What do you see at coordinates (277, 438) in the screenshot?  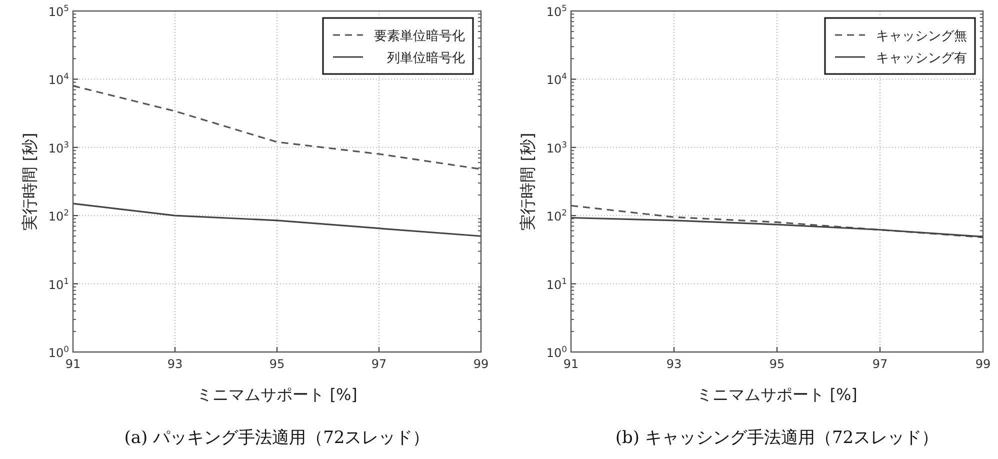 I see `text: (a) パッキング手法適用（72スレッド）` at bounding box center [277, 438].